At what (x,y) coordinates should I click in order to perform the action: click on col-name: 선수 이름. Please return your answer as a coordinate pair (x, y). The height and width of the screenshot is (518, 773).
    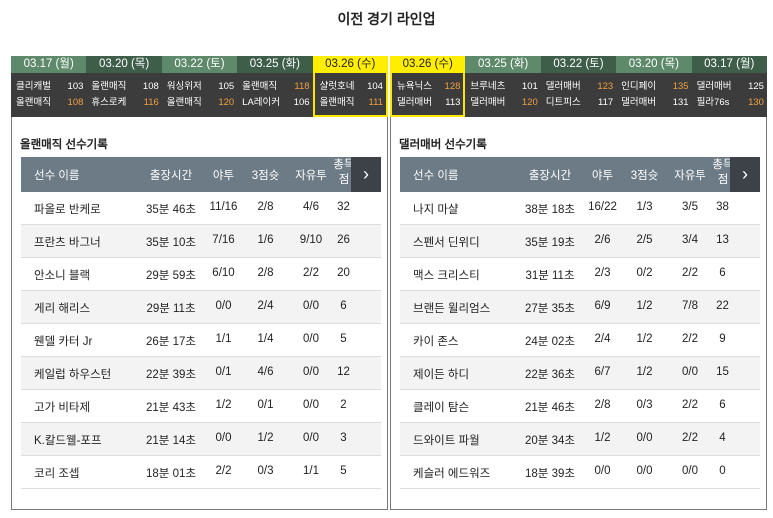
    Looking at the image, I should click on (57, 176).